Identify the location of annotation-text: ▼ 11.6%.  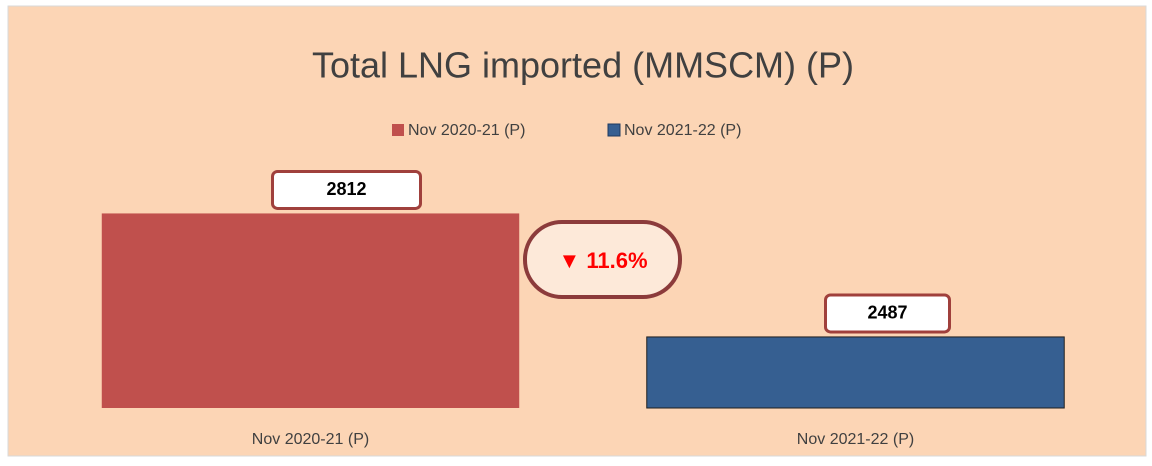
(602, 260).